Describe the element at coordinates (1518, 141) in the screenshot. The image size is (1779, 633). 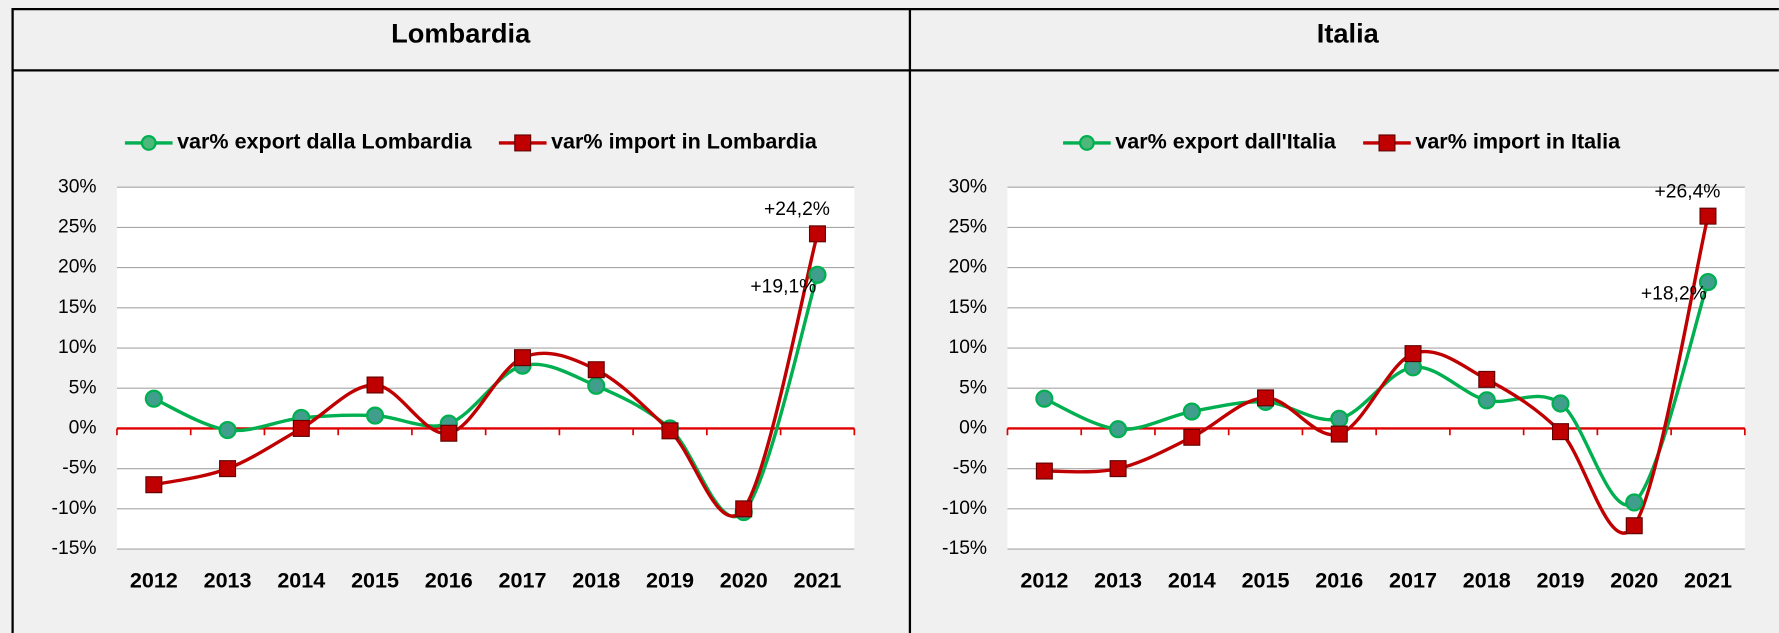
I see `legend-label: var% import in Italia` at that location.